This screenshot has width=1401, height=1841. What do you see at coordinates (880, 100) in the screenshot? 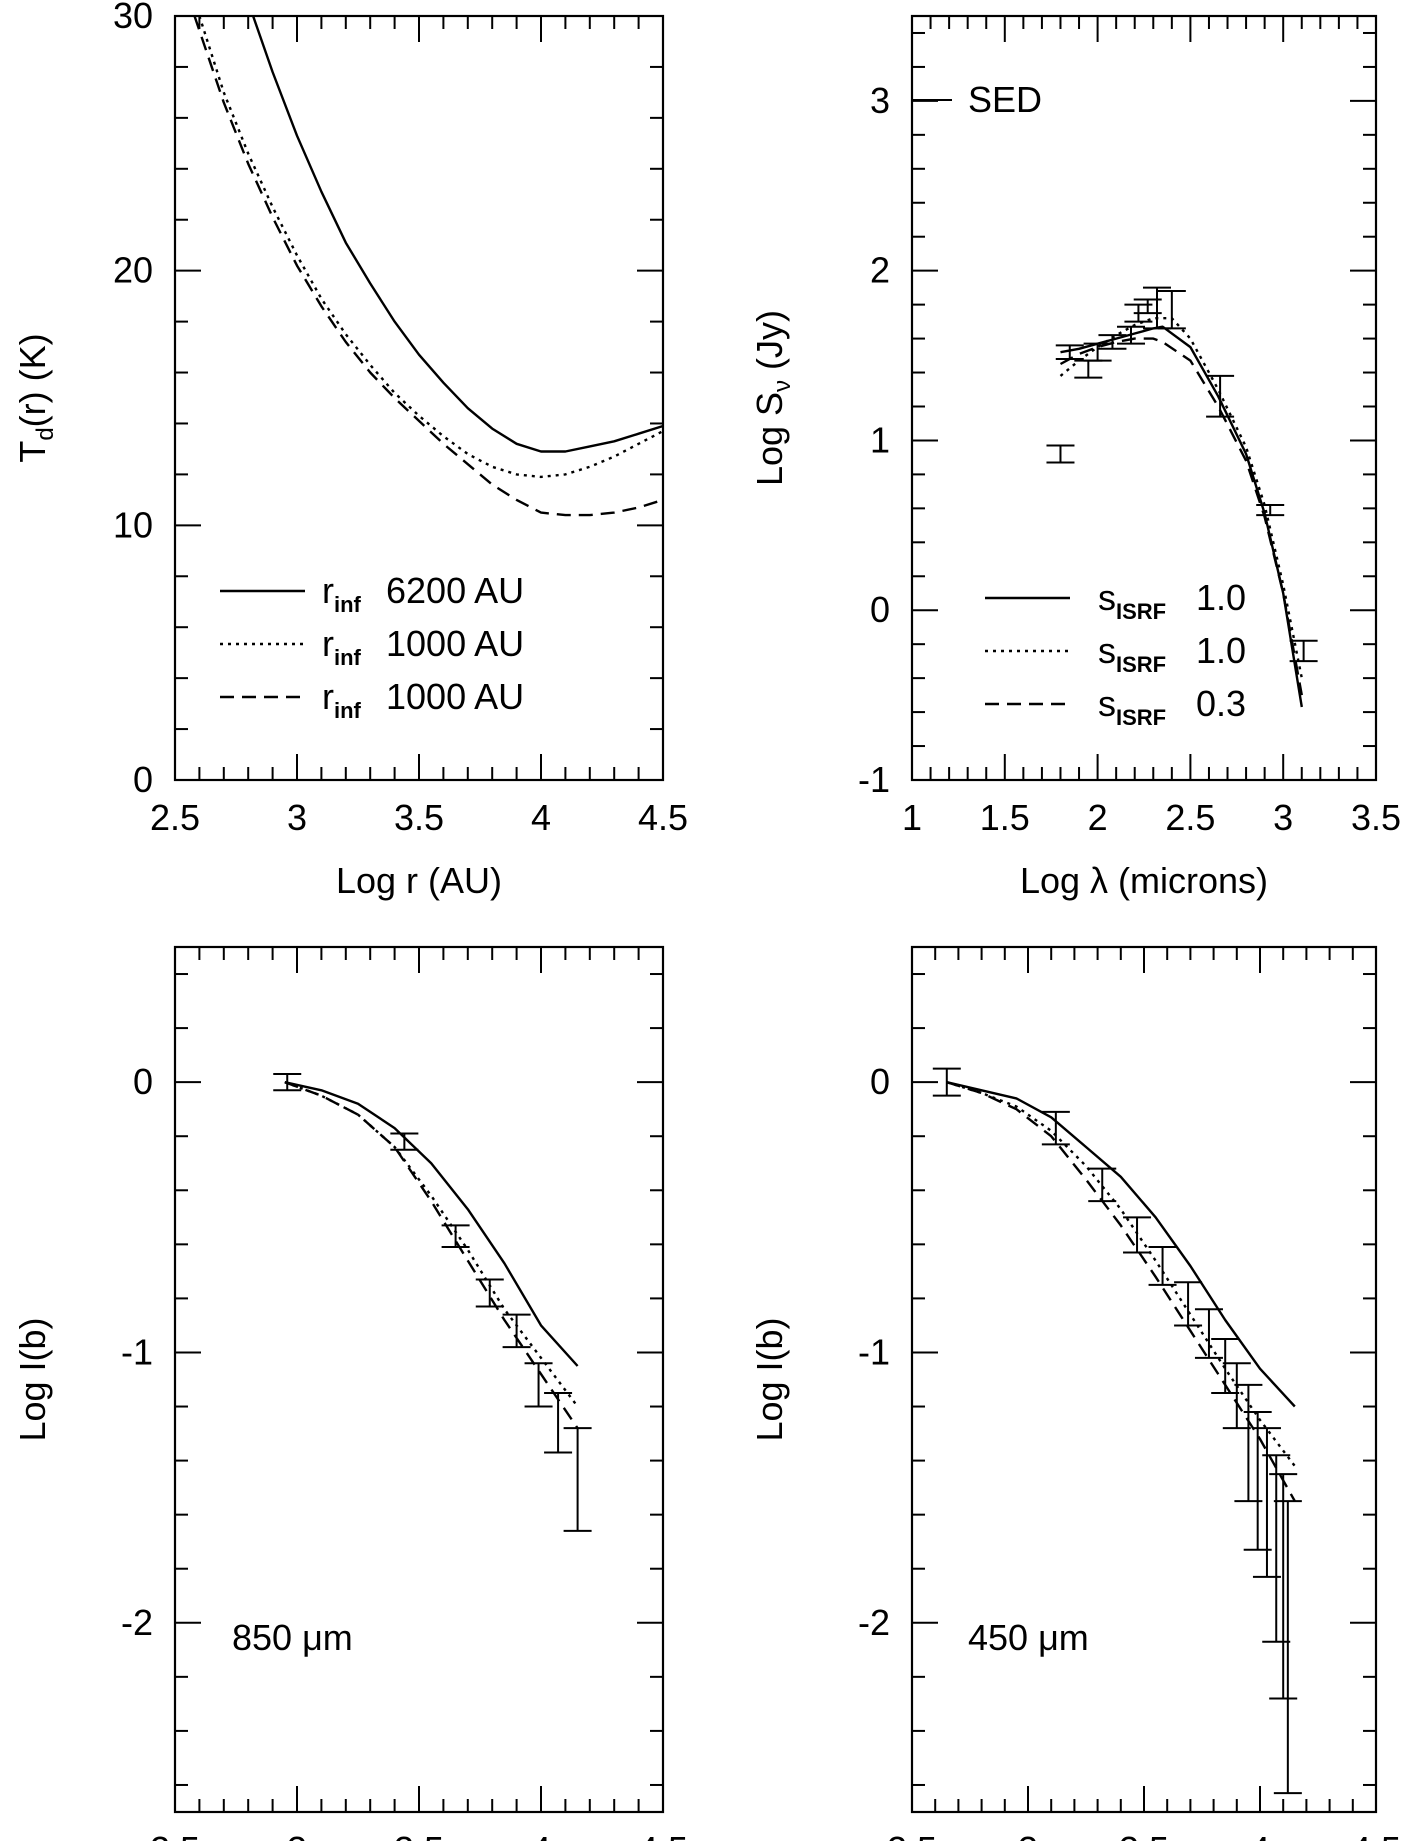
I see `y-tick-label: 3` at bounding box center [880, 100].